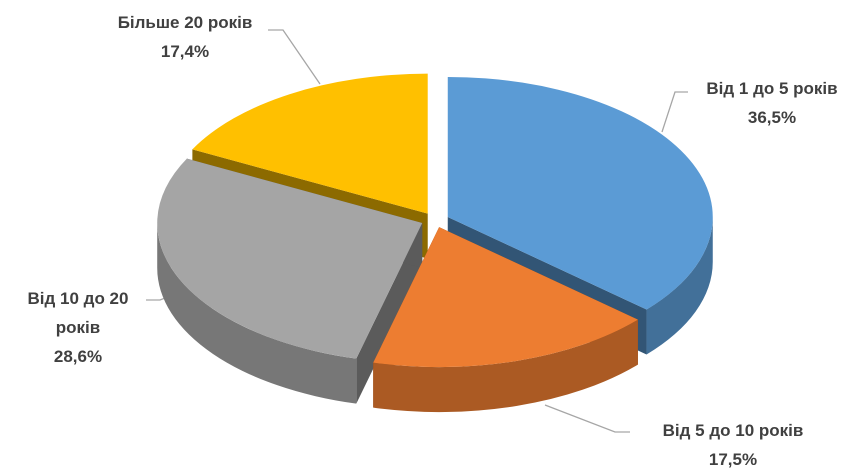 The image size is (865, 474). I want to click on category-label: Від 10 до 20 років, so click(78, 313).